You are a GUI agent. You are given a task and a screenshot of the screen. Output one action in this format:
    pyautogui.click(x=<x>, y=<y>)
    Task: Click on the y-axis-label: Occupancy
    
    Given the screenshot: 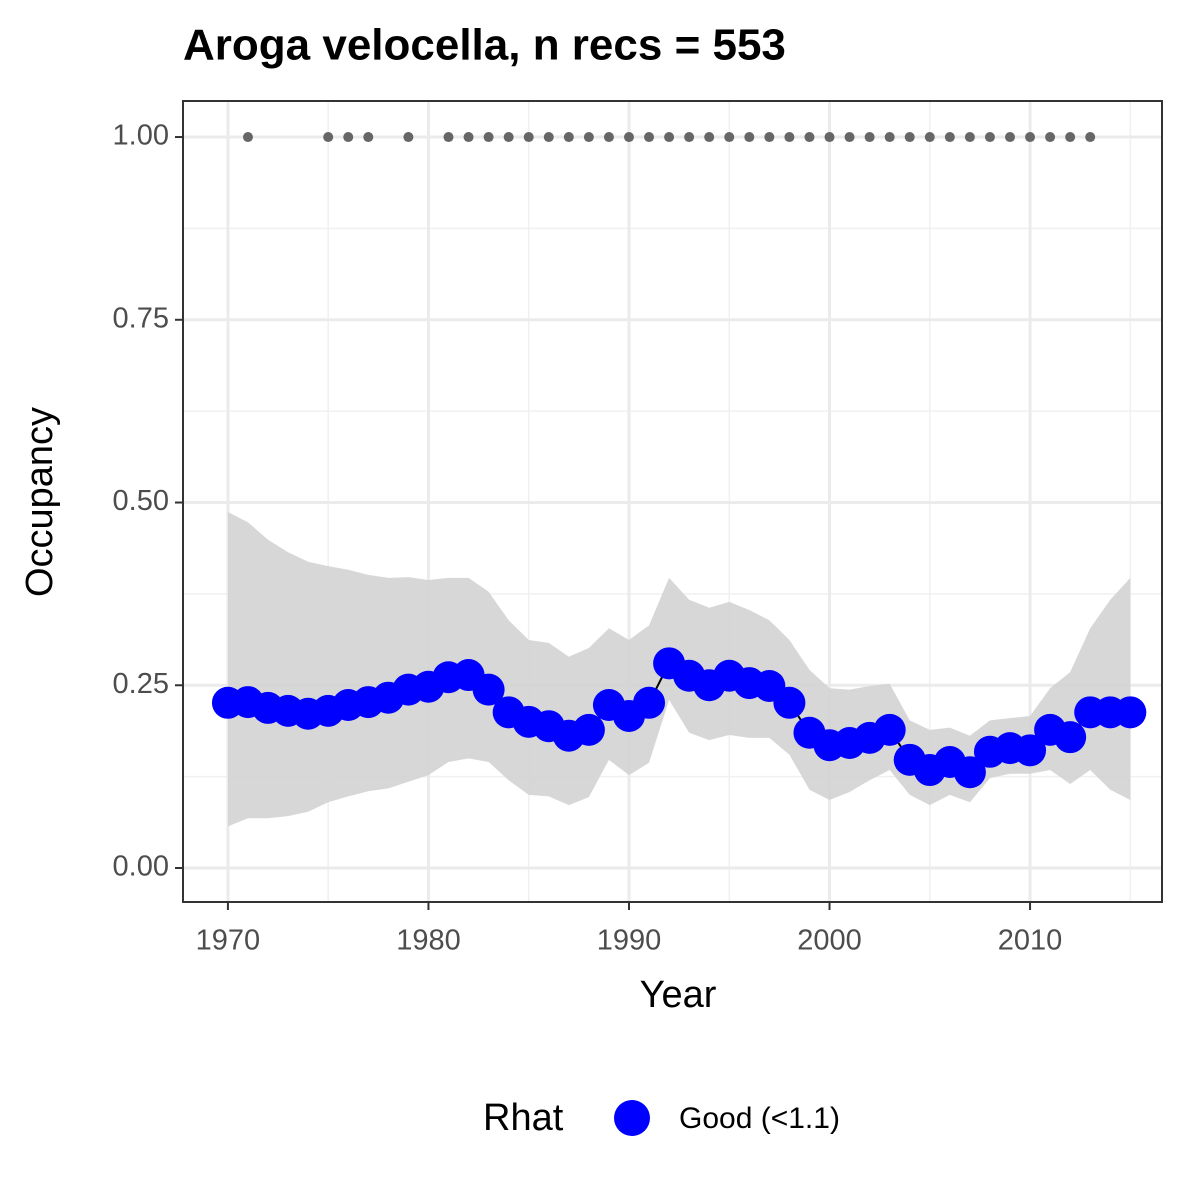 What is the action you would take?
    pyautogui.click(x=40, y=502)
    